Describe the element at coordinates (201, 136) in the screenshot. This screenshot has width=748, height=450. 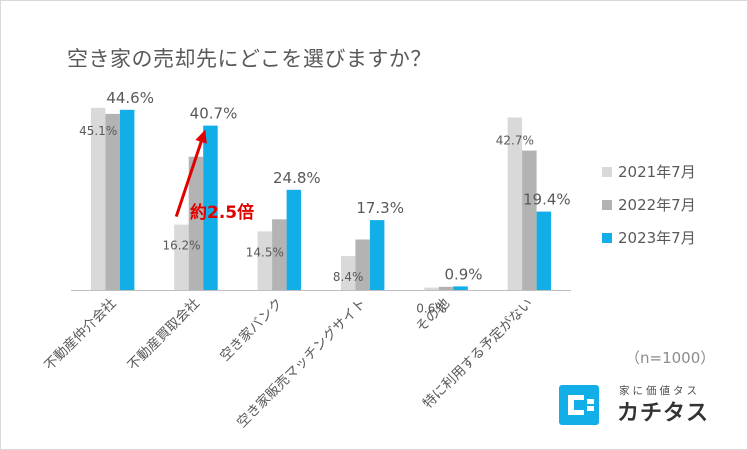
I see `annotation-arrow-head` at that location.